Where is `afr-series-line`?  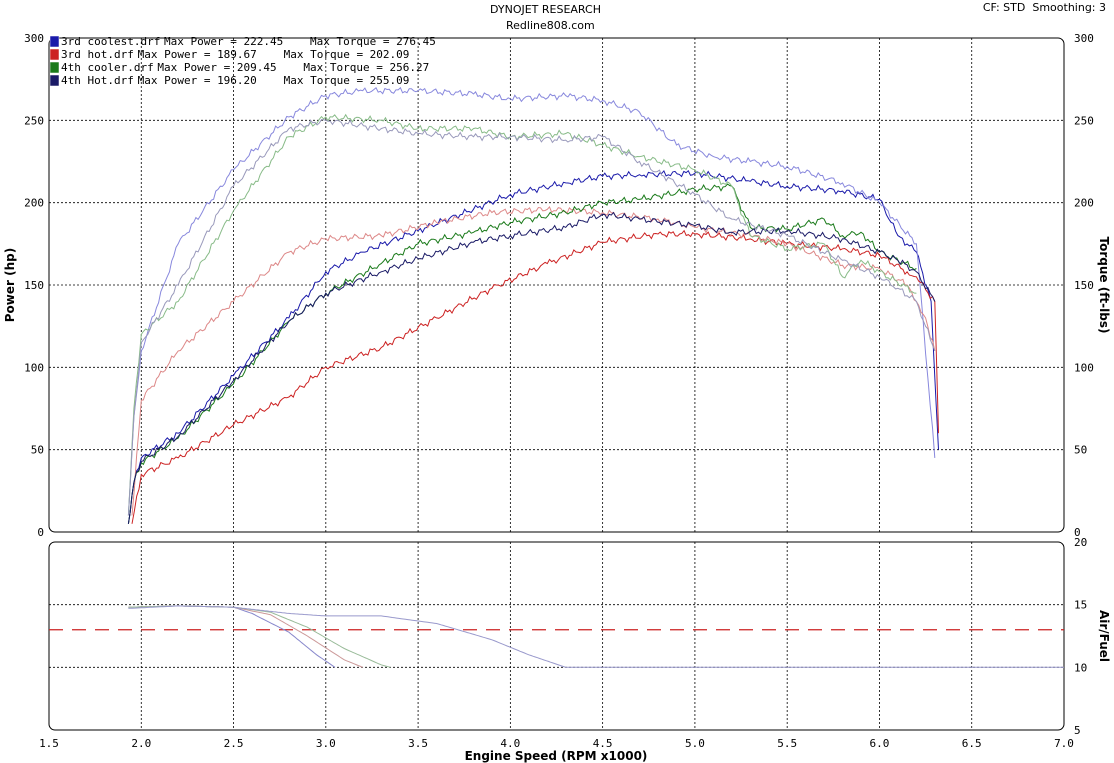 afr-series-line is located at coordinates (596, 636).